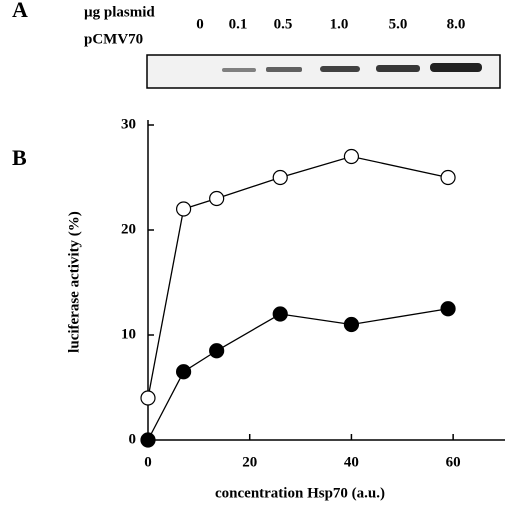 This screenshot has width=509, height=514. I want to click on y-tick-label: 30, so click(128, 124).